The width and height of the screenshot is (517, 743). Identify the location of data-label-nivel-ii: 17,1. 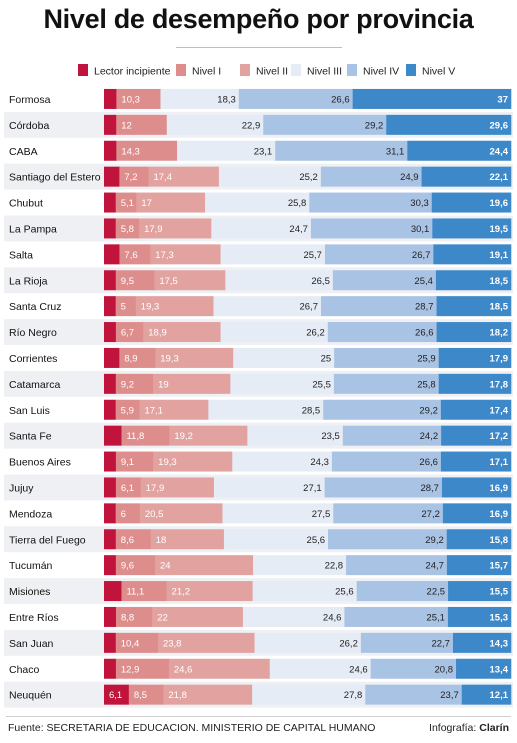
(153, 410).